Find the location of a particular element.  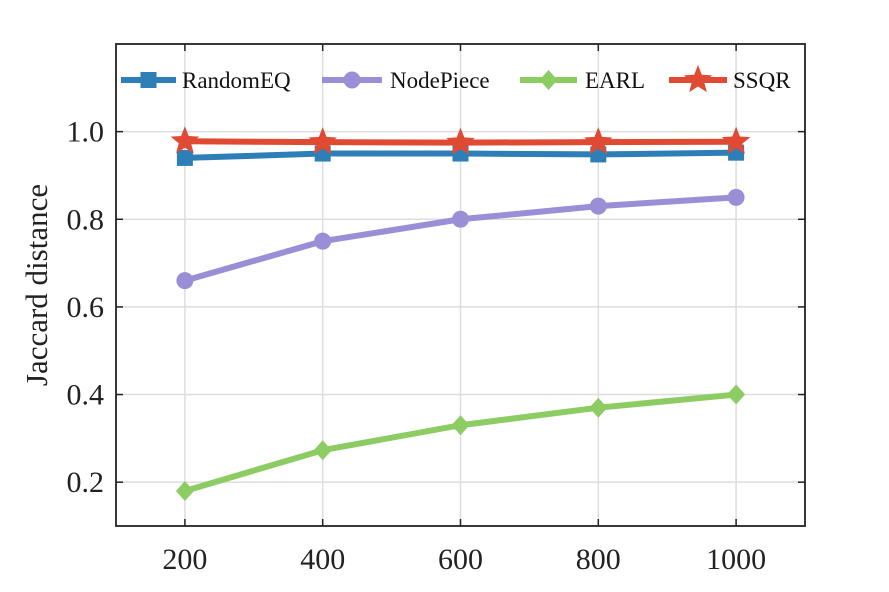

legend-item-randomeq: RandomEQ is located at coordinates (206, 80).